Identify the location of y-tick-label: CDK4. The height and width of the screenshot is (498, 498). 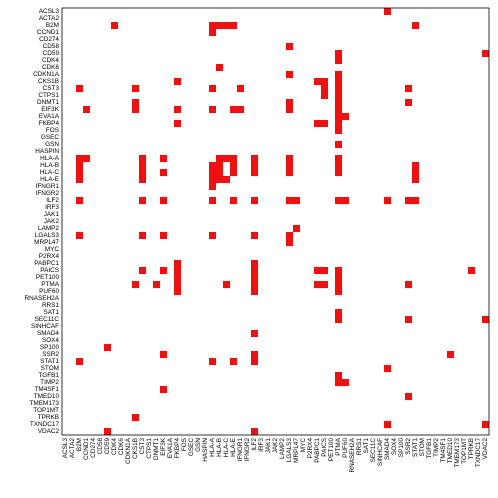
(50, 60).